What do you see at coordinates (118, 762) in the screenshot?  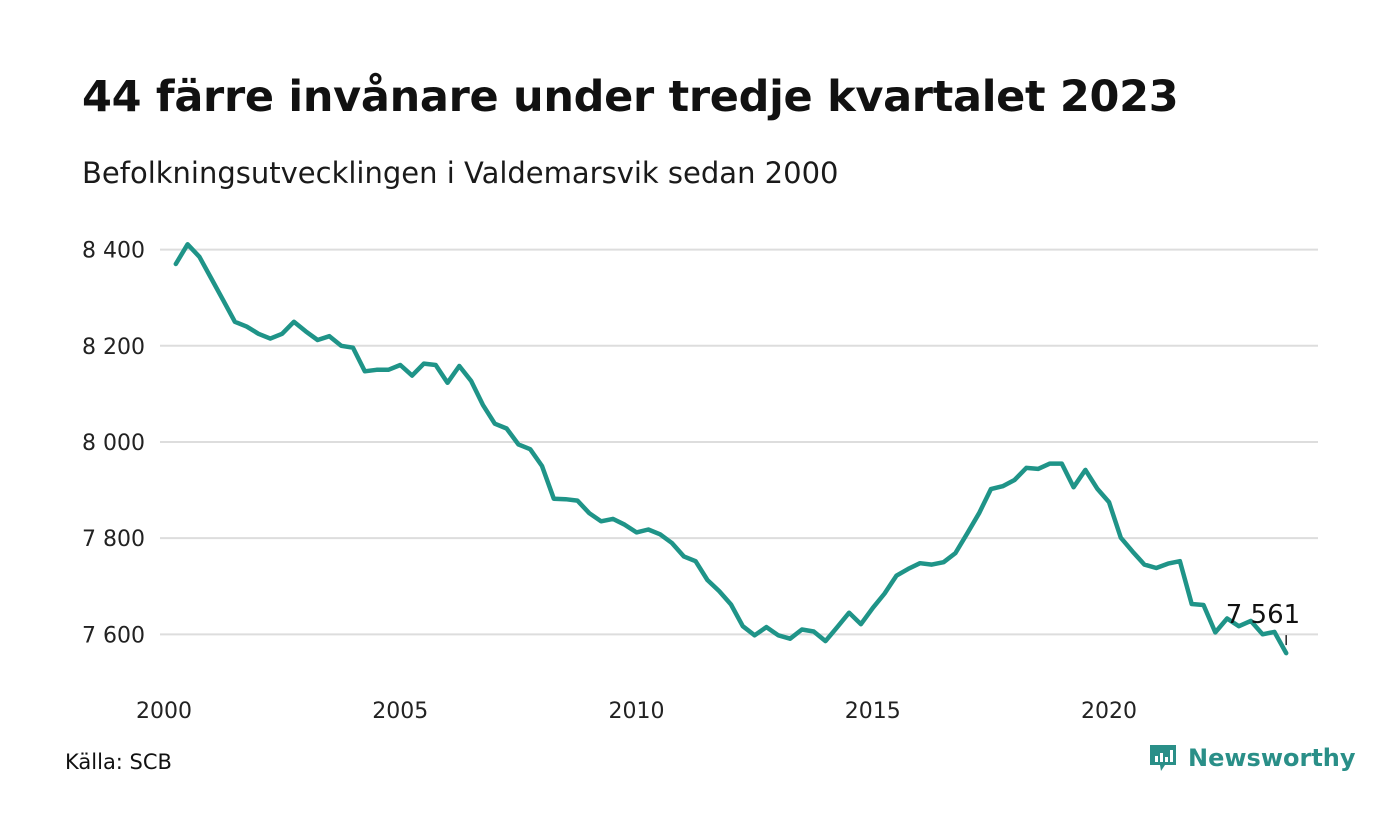 I see `source-note: Källa: SCB` at bounding box center [118, 762].